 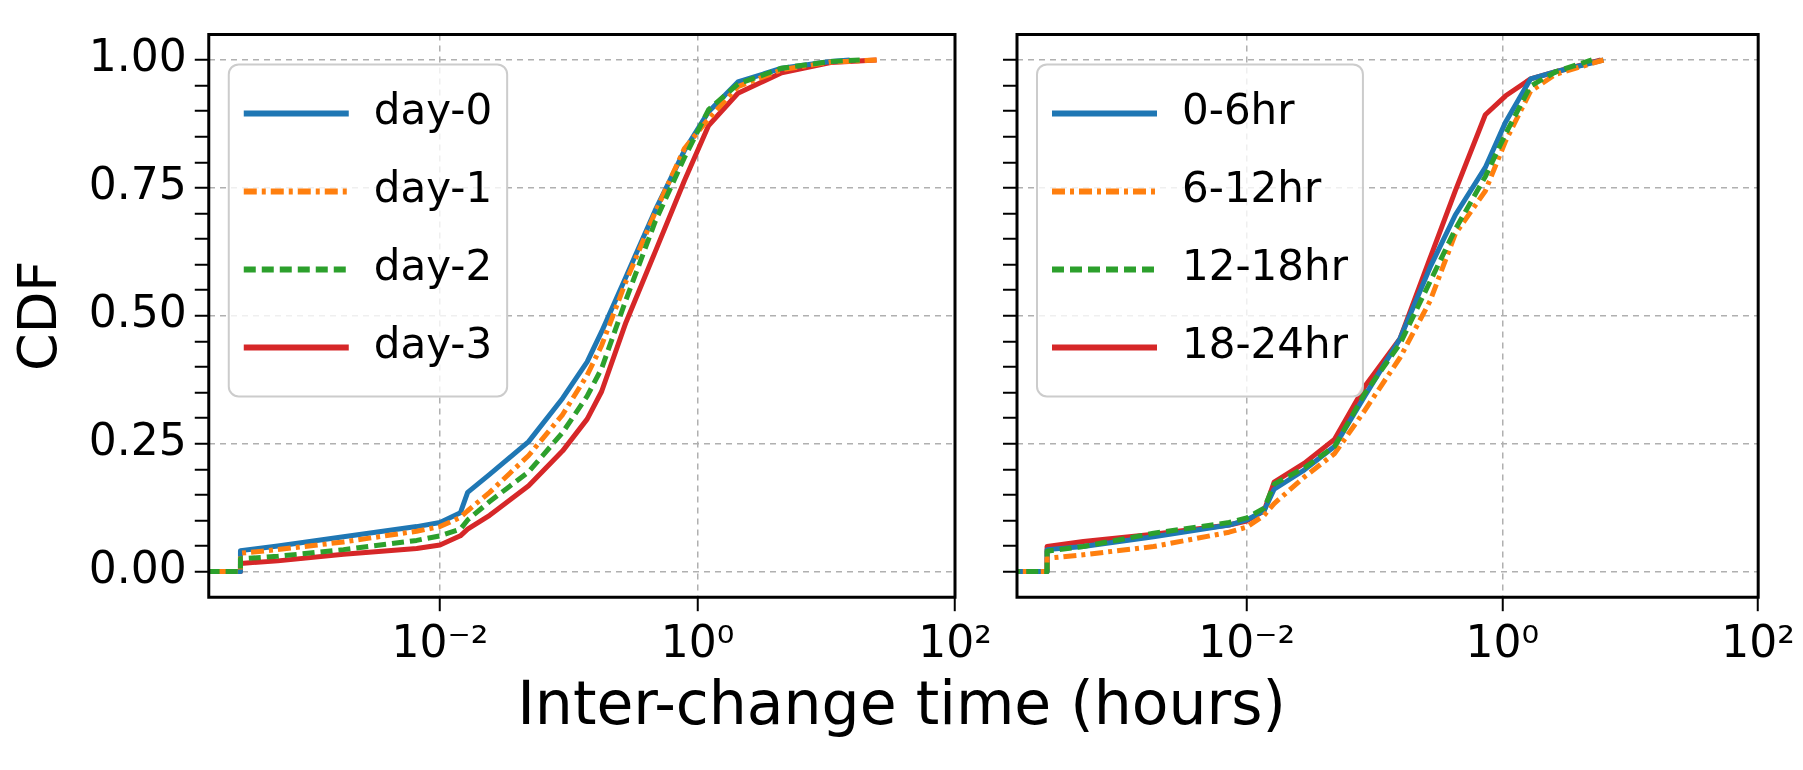 I want to click on legend-label: 12-18hr, so click(x=1265, y=266).